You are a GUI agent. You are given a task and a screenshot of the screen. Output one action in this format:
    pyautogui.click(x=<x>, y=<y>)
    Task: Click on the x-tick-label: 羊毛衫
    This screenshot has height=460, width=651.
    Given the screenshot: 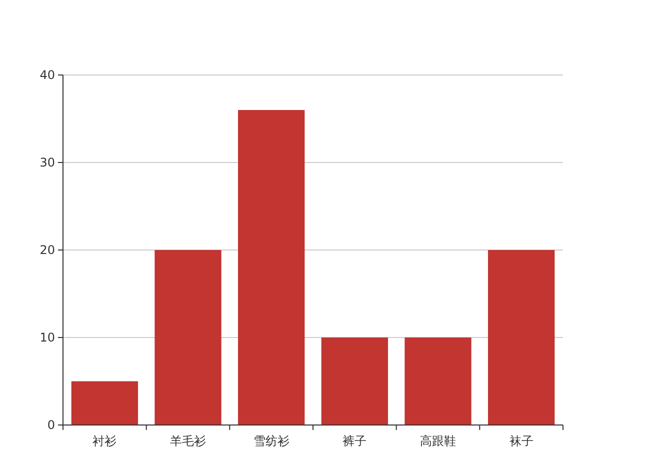 What is the action you would take?
    pyautogui.click(x=188, y=441)
    